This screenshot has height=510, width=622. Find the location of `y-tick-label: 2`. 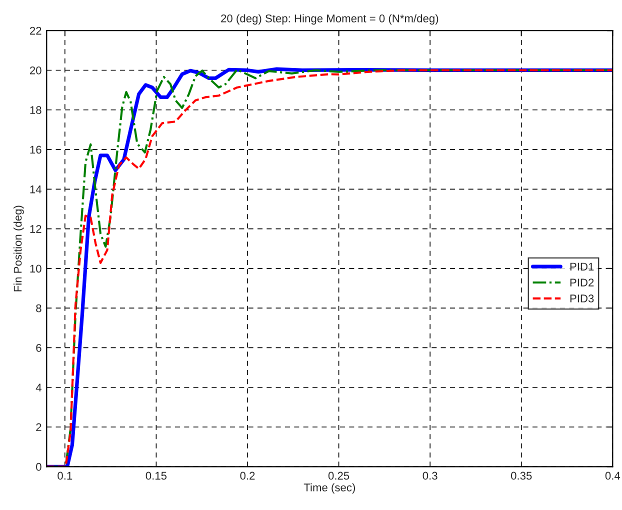

y-tick-label: 2 is located at coordinates (39, 427).